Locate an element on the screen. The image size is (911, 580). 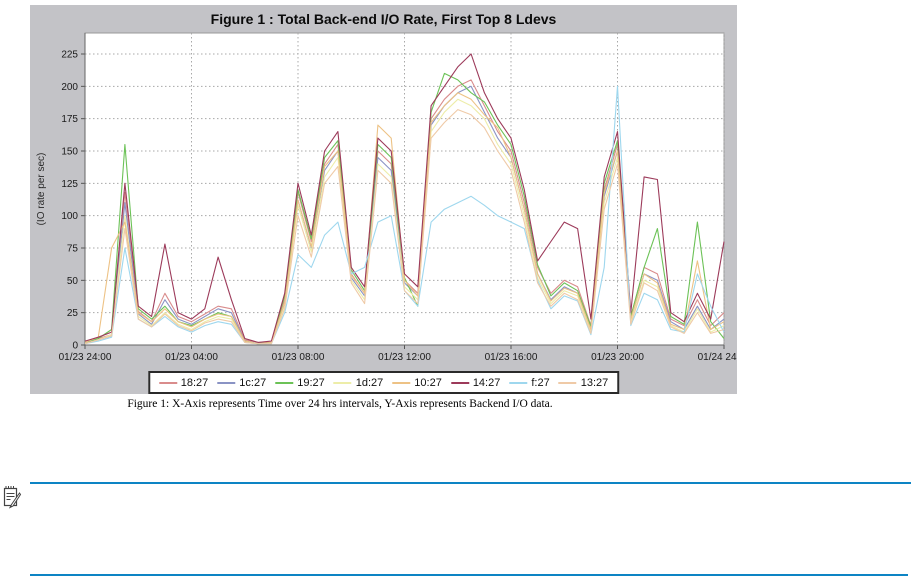
svg-text: 01/24 24:00 is located at coordinates (717, 357).